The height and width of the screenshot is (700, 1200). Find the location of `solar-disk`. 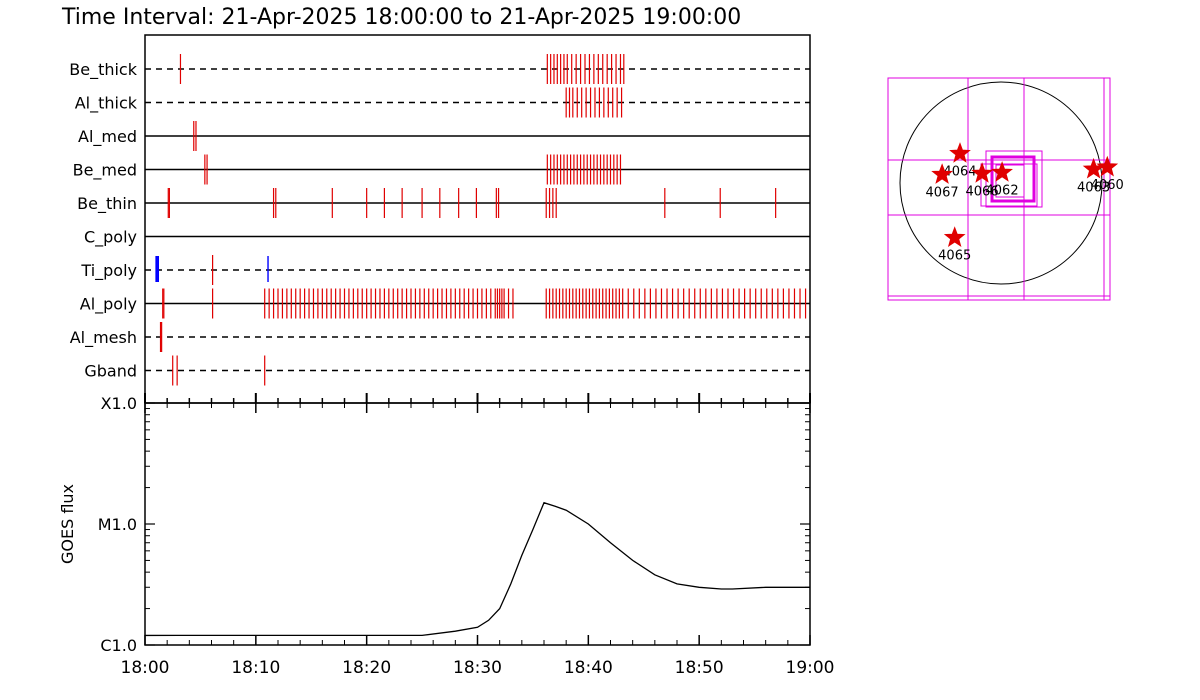

solar-disk is located at coordinates (1001, 183).